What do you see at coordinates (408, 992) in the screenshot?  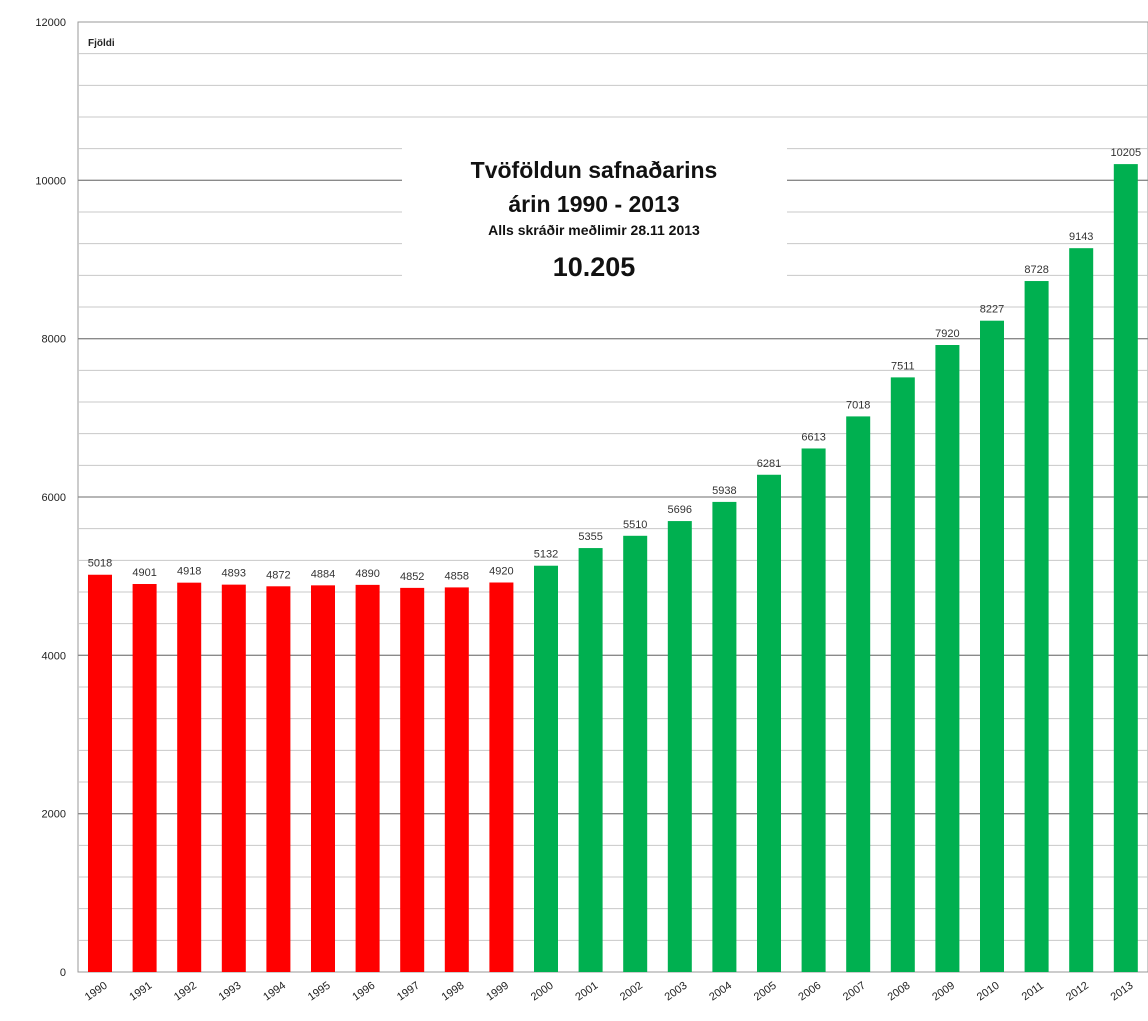 I see `x-tick-label-1997: 1997` at bounding box center [408, 992].